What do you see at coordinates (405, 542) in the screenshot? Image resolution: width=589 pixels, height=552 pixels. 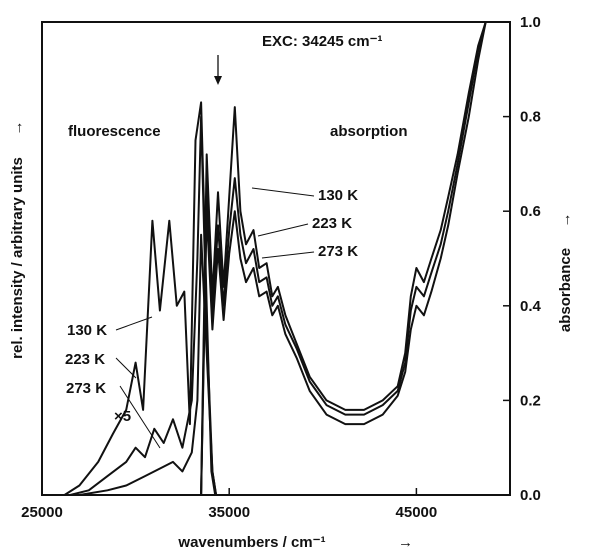 I see `x-axis-arrow: →` at bounding box center [405, 542].